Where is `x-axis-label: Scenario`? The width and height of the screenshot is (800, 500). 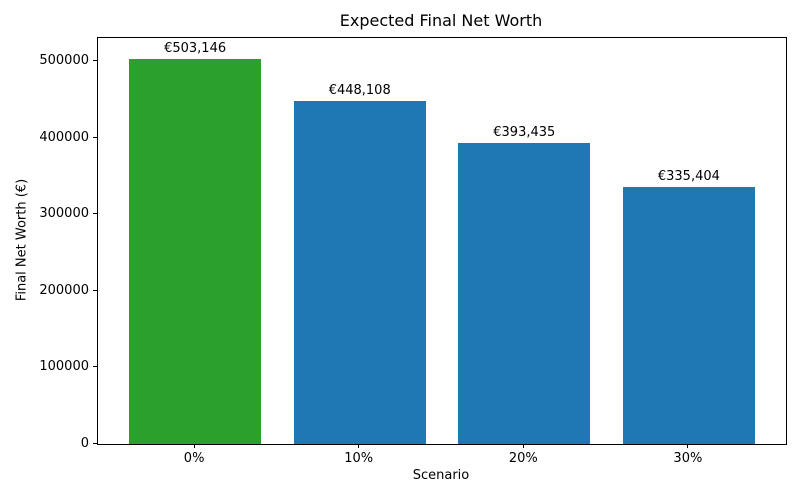
x-axis-label: Scenario is located at coordinates (441, 475).